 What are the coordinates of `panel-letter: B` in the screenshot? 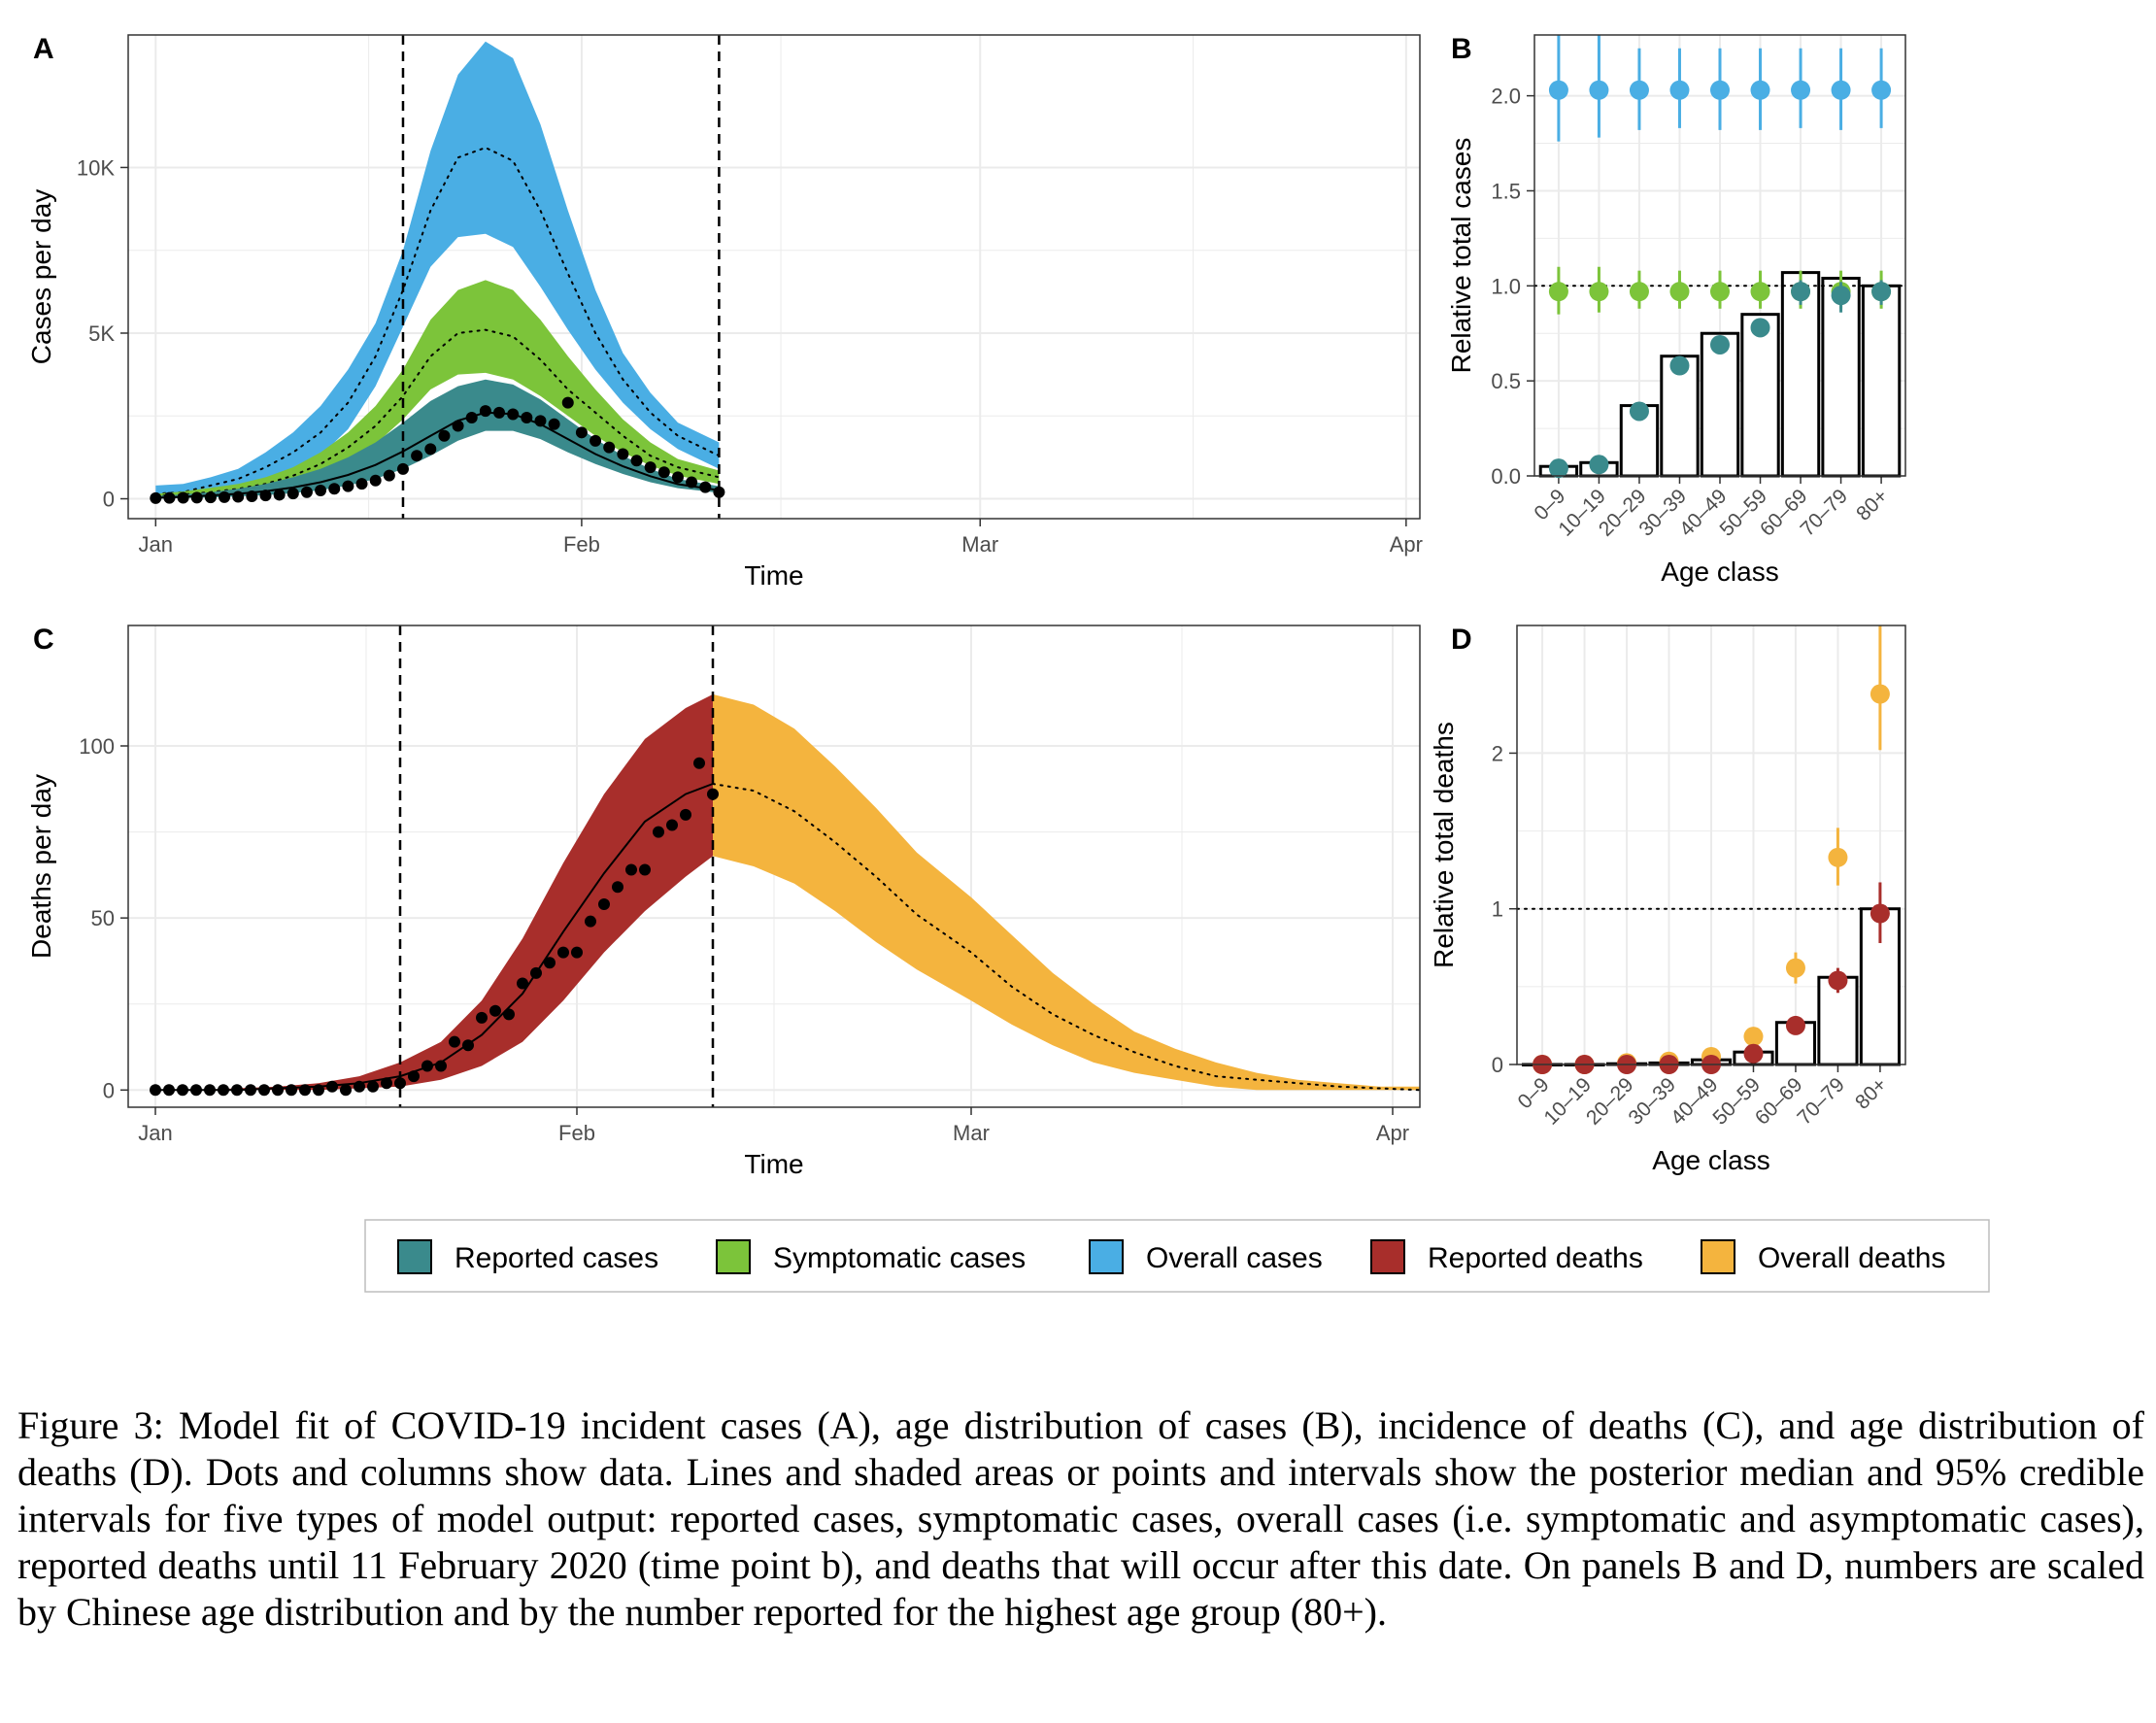 It's located at (1461, 49).